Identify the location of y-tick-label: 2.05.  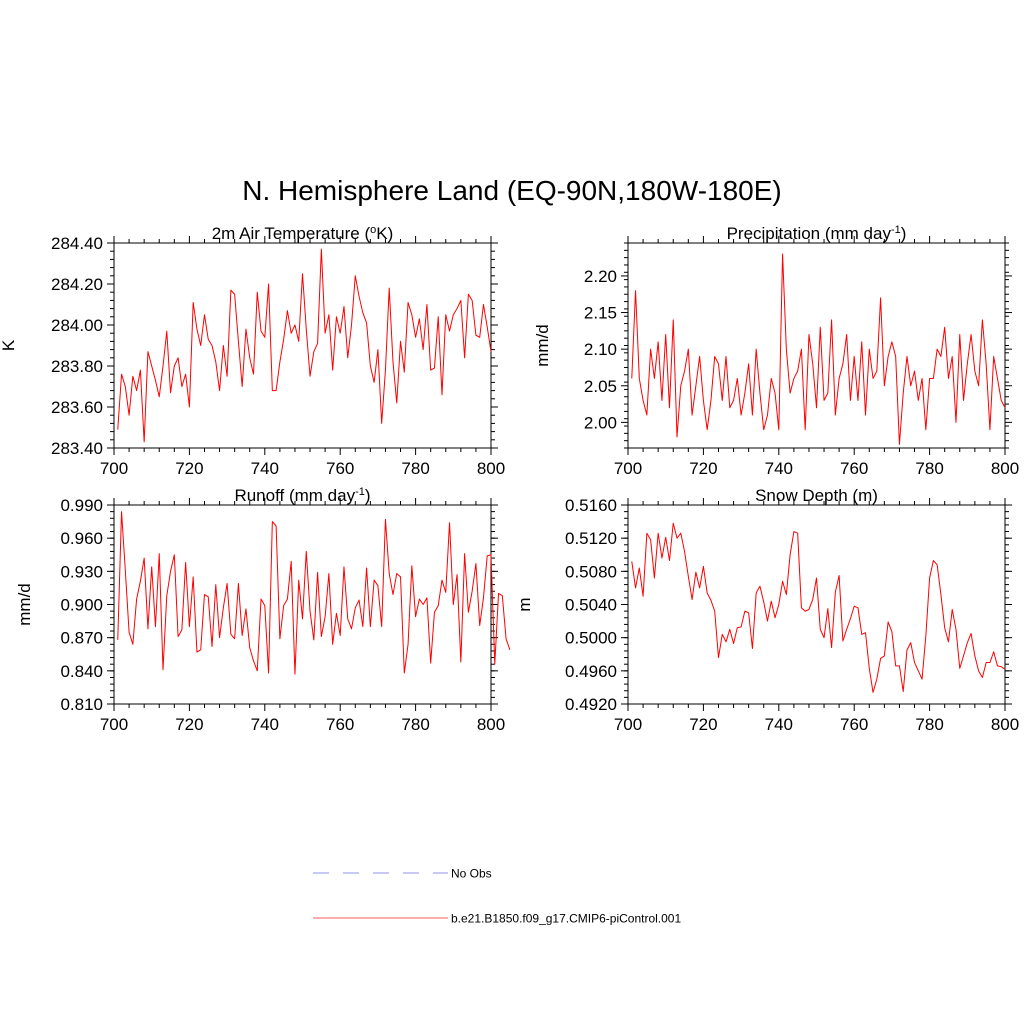
(600, 386).